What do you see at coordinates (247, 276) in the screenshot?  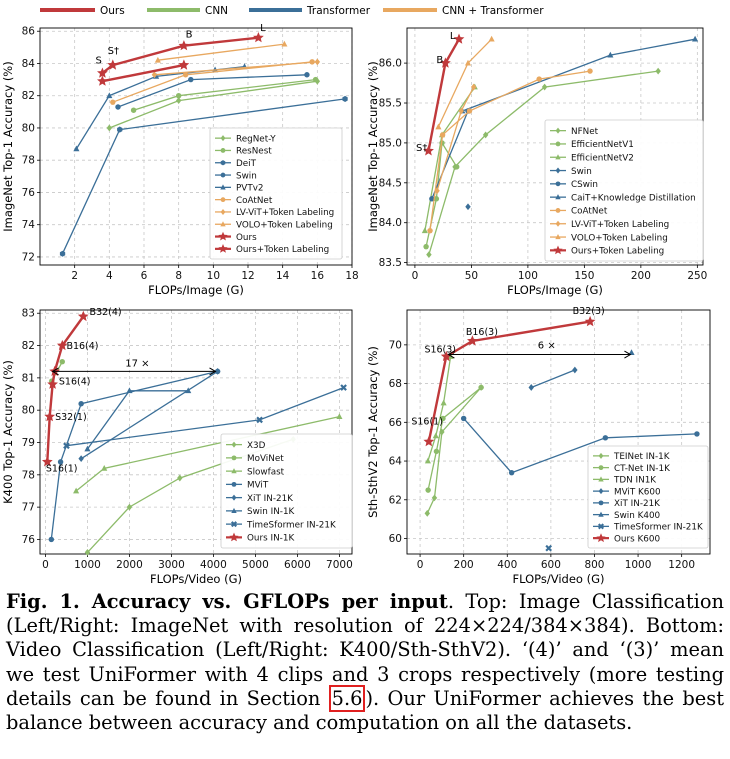 I see `x-tick-label: 12` at bounding box center [247, 276].